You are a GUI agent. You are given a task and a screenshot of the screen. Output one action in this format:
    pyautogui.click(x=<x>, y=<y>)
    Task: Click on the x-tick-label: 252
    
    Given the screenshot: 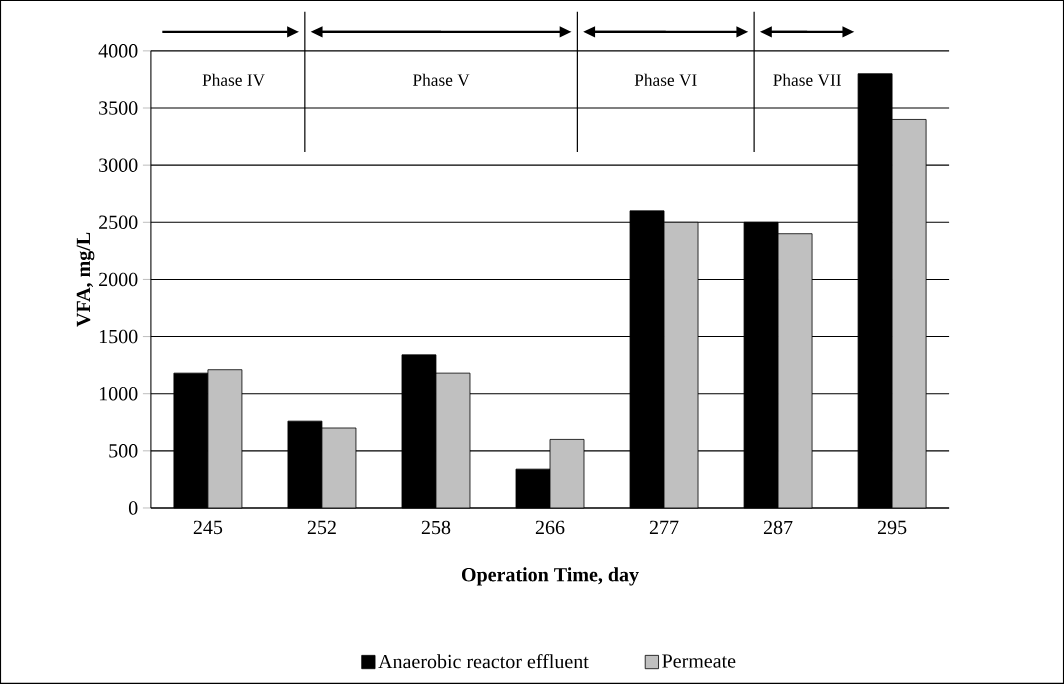 What is the action you would take?
    pyautogui.click(x=321, y=527)
    